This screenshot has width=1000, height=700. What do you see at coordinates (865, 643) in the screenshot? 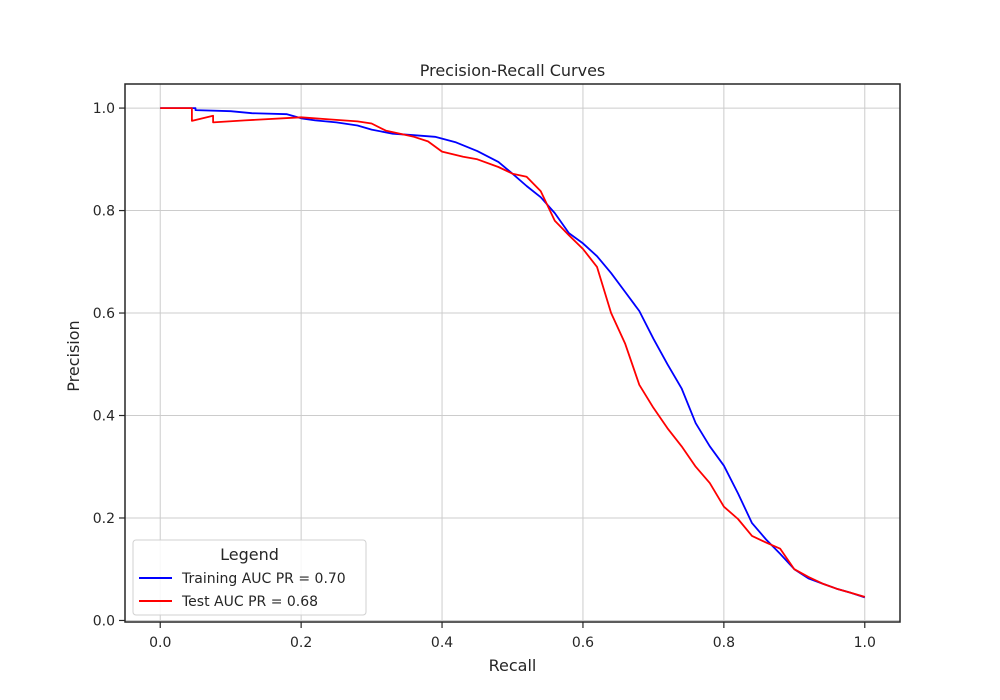
I see `x-tick-label: 1.0` at bounding box center [865, 643].